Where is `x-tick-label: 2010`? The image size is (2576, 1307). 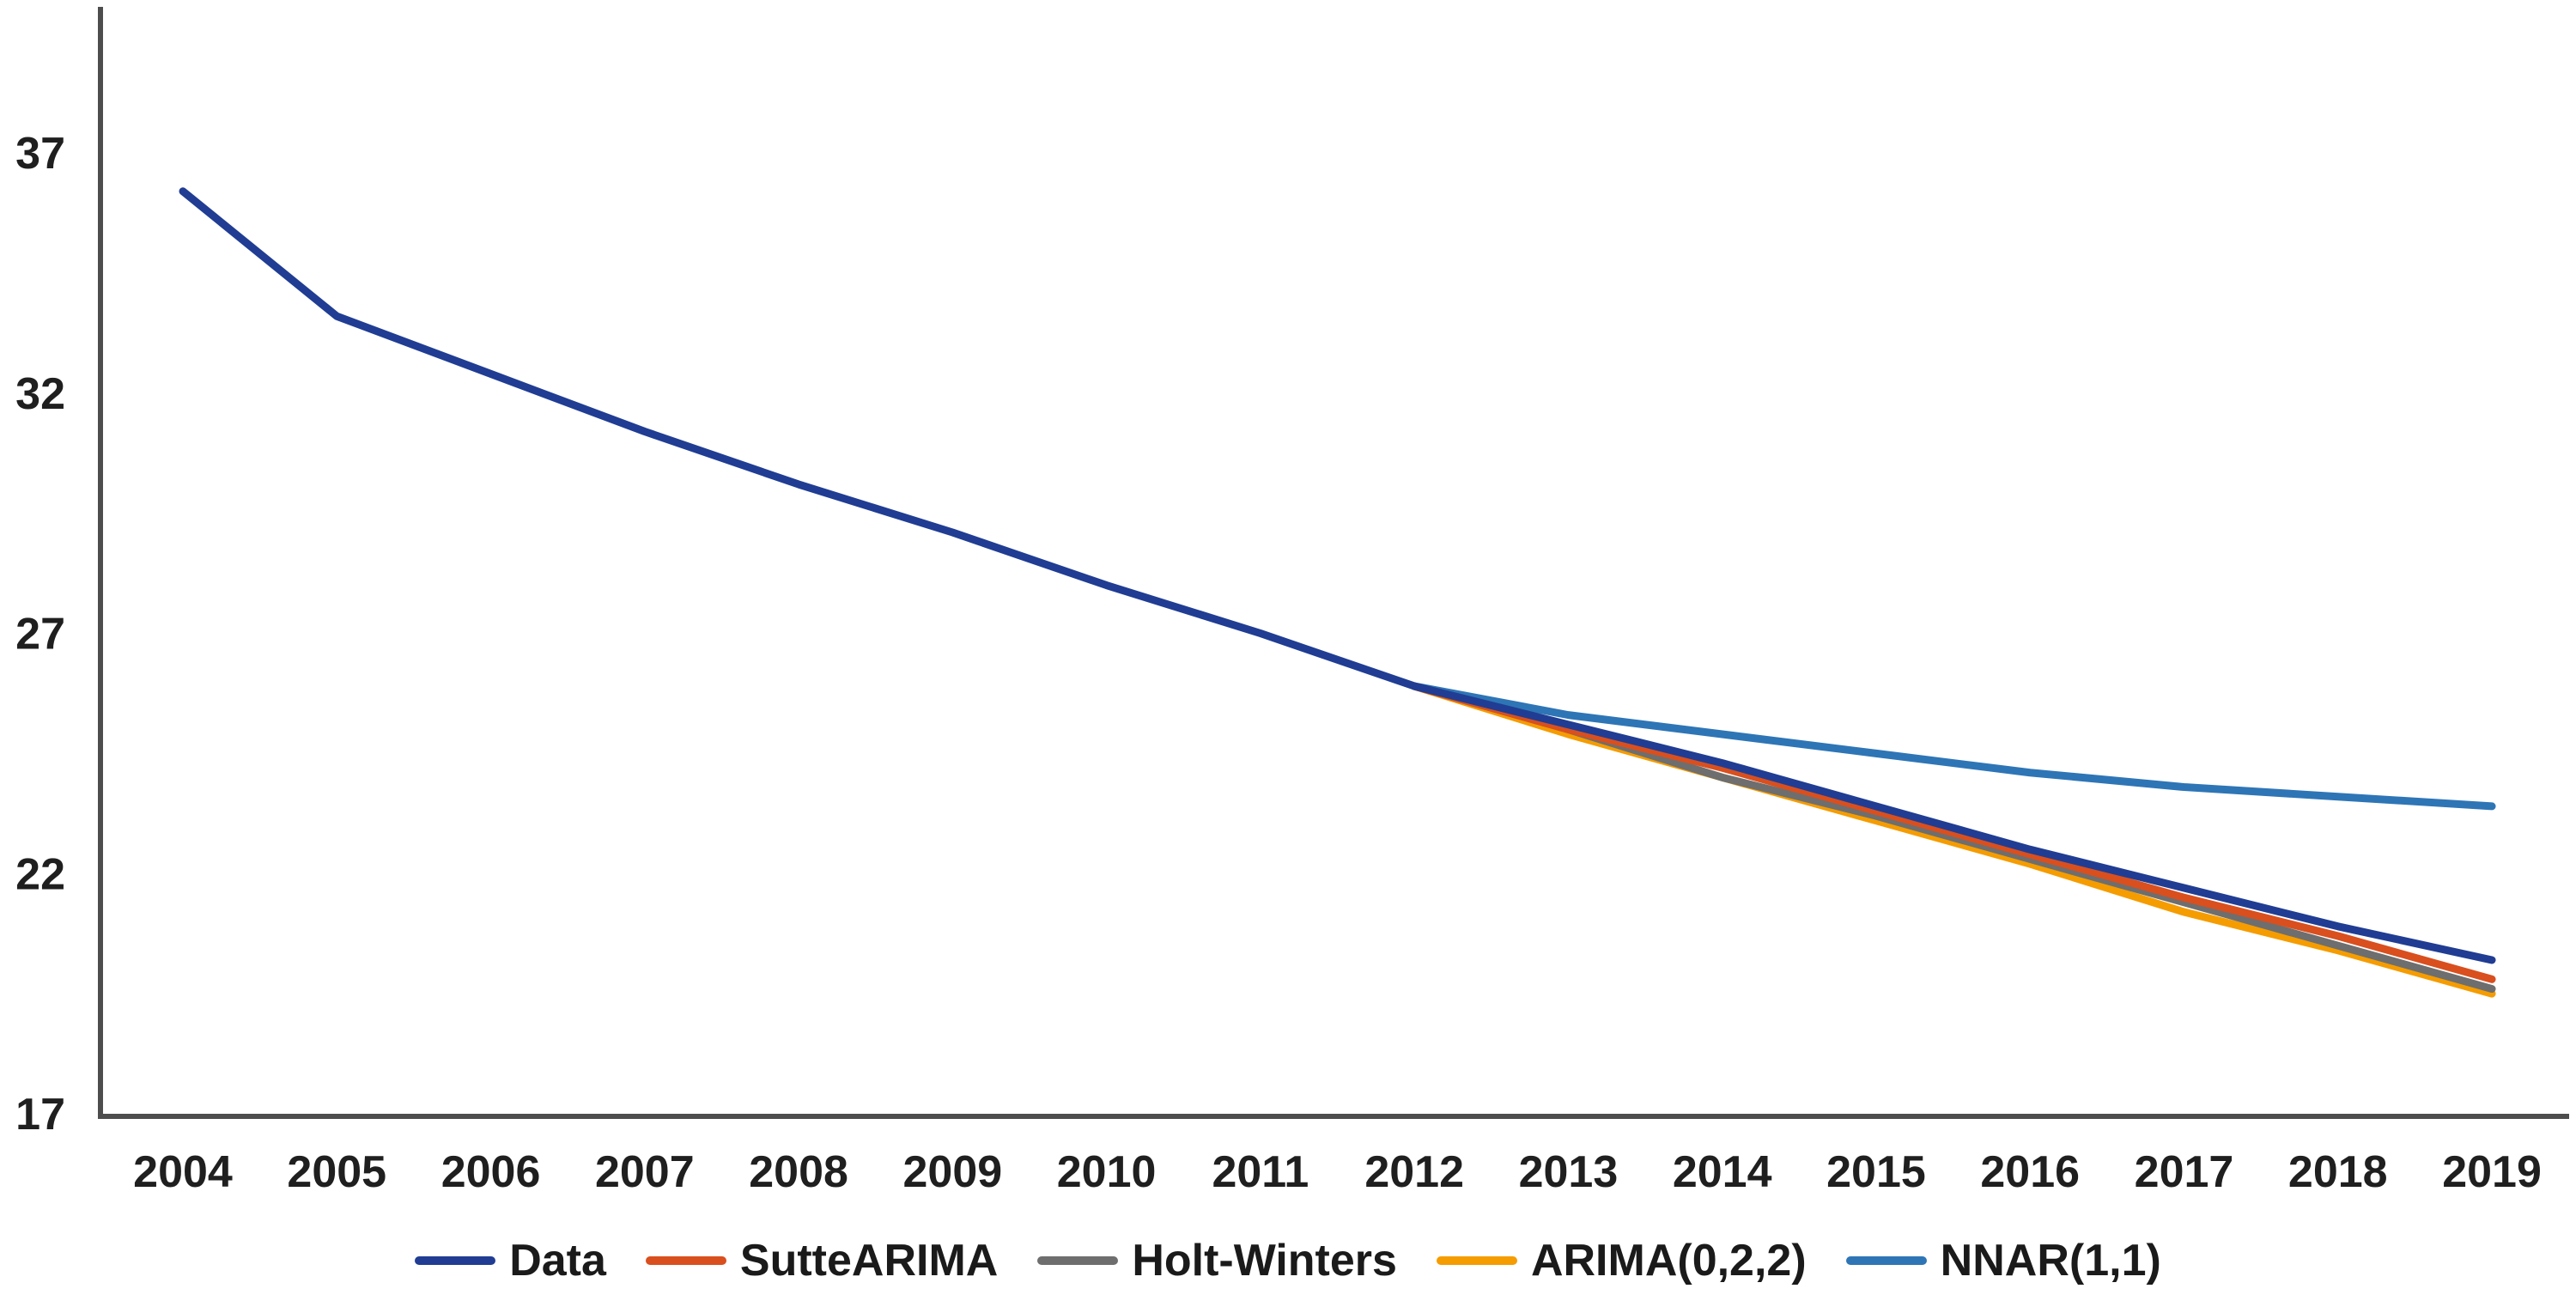
x-tick-label: 2010 is located at coordinates (1107, 1172).